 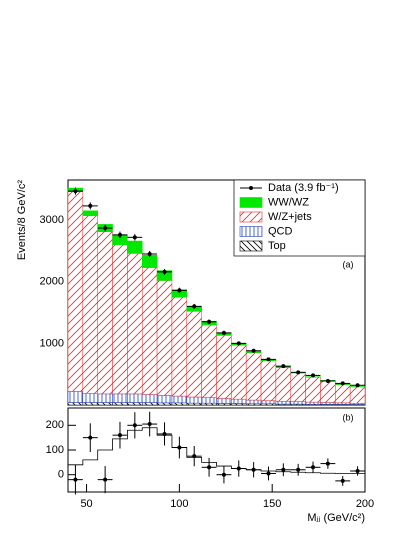 What do you see at coordinates (55, 425) in the screenshot?
I see `y-tick-label: 200` at bounding box center [55, 425].